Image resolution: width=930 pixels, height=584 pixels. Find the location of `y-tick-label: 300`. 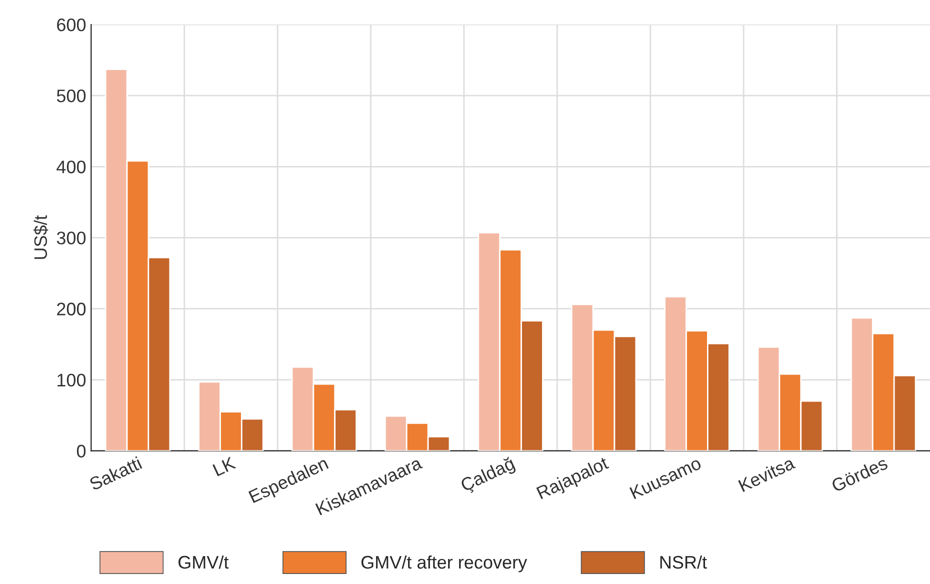

y-tick-label: 300 is located at coordinates (71, 238).